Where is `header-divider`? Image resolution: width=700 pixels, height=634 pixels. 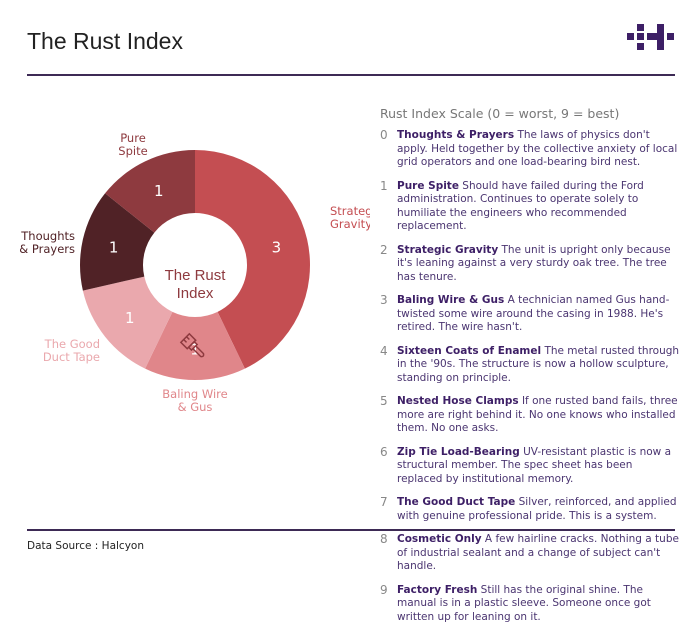
header-divider is located at coordinates (351, 75).